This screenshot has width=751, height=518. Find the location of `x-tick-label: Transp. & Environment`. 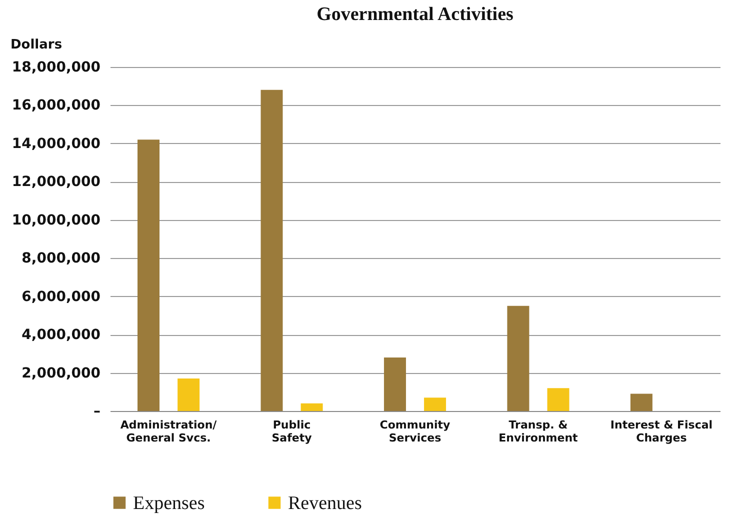

x-tick-label: Transp. & Environment is located at coordinates (538, 431).